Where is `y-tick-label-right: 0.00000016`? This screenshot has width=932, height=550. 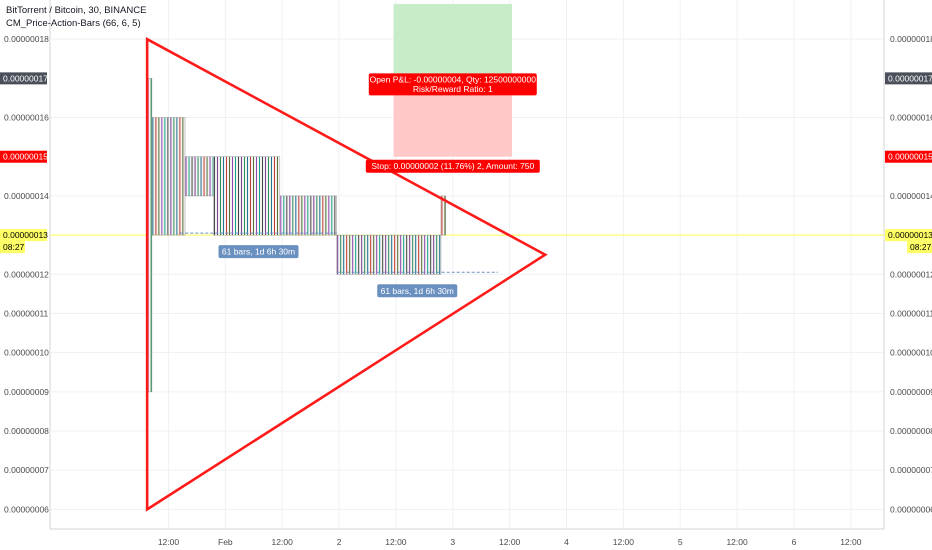
y-tick-label-right: 0.00000016 is located at coordinates (911, 118).